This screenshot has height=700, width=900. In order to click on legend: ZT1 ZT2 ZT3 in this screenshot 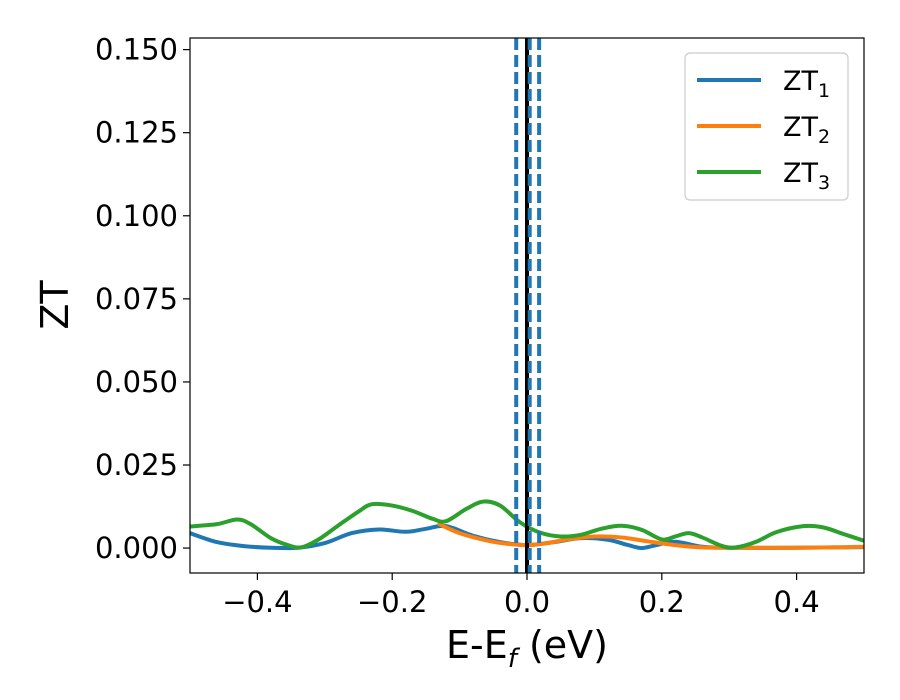, I will do `click(766, 126)`.